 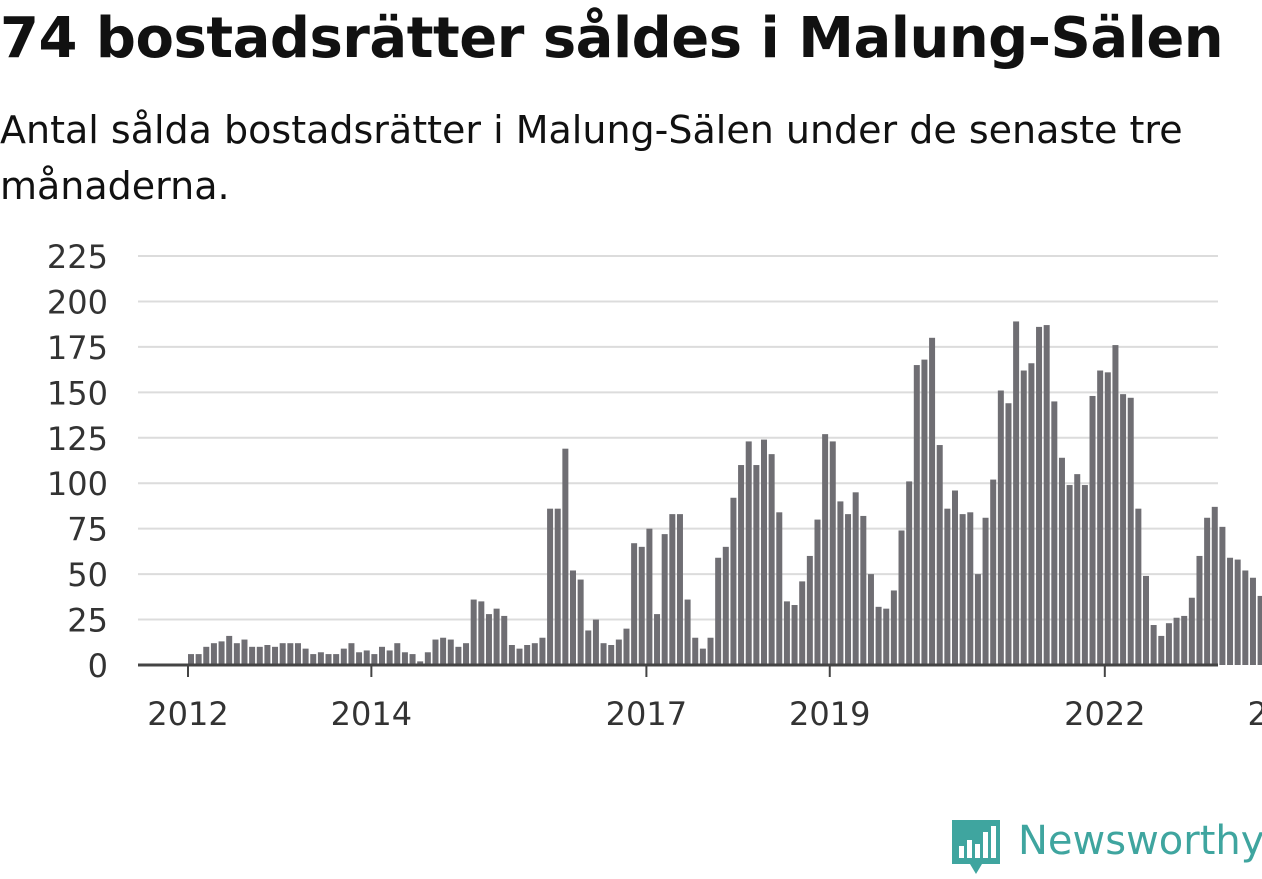 What do you see at coordinates (98, 666) in the screenshot?
I see `y-tick-label: 0` at bounding box center [98, 666].